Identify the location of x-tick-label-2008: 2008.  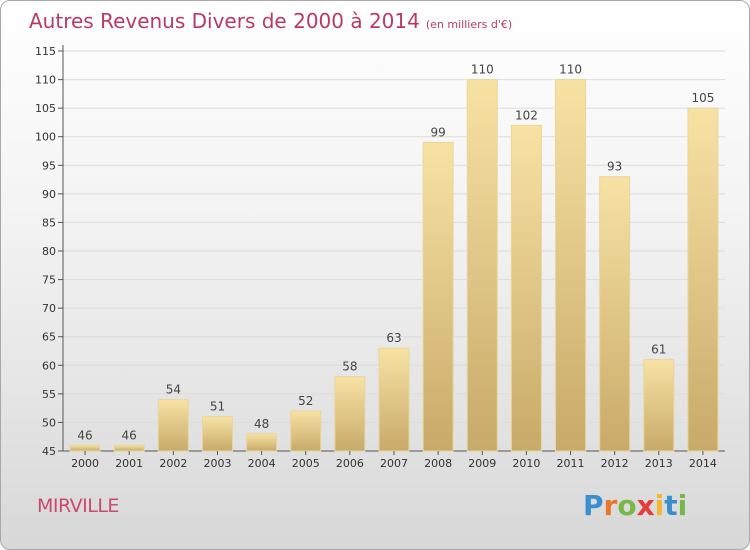
(438, 463).